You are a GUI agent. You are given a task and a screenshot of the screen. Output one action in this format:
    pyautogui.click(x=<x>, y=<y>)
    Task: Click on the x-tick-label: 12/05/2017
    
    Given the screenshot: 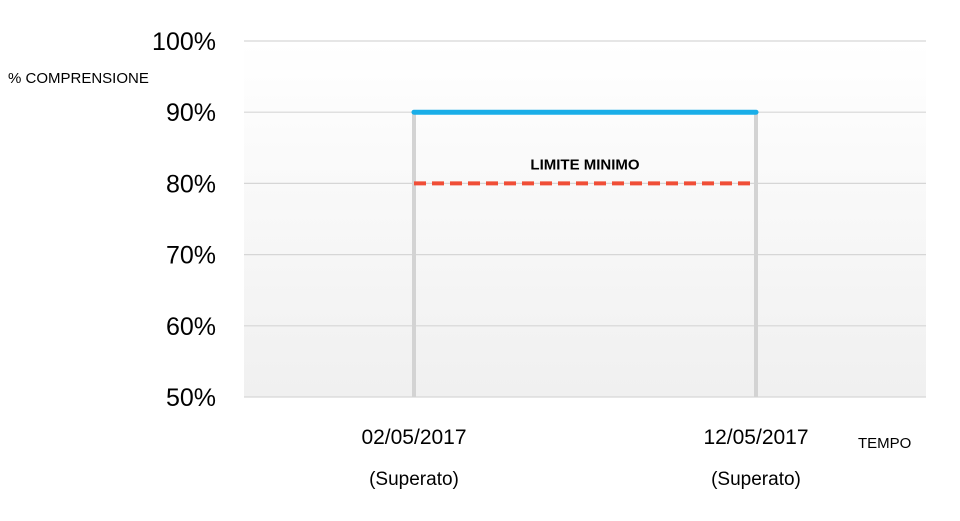 What is the action you would take?
    pyautogui.click(x=755, y=437)
    